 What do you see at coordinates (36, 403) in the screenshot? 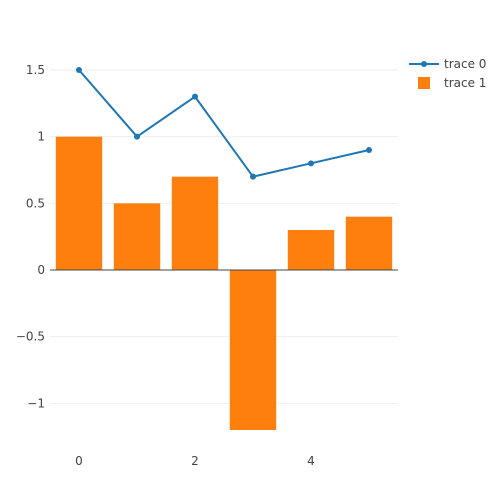
I see `y-tick-label: −1` at bounding box center [36, 403].